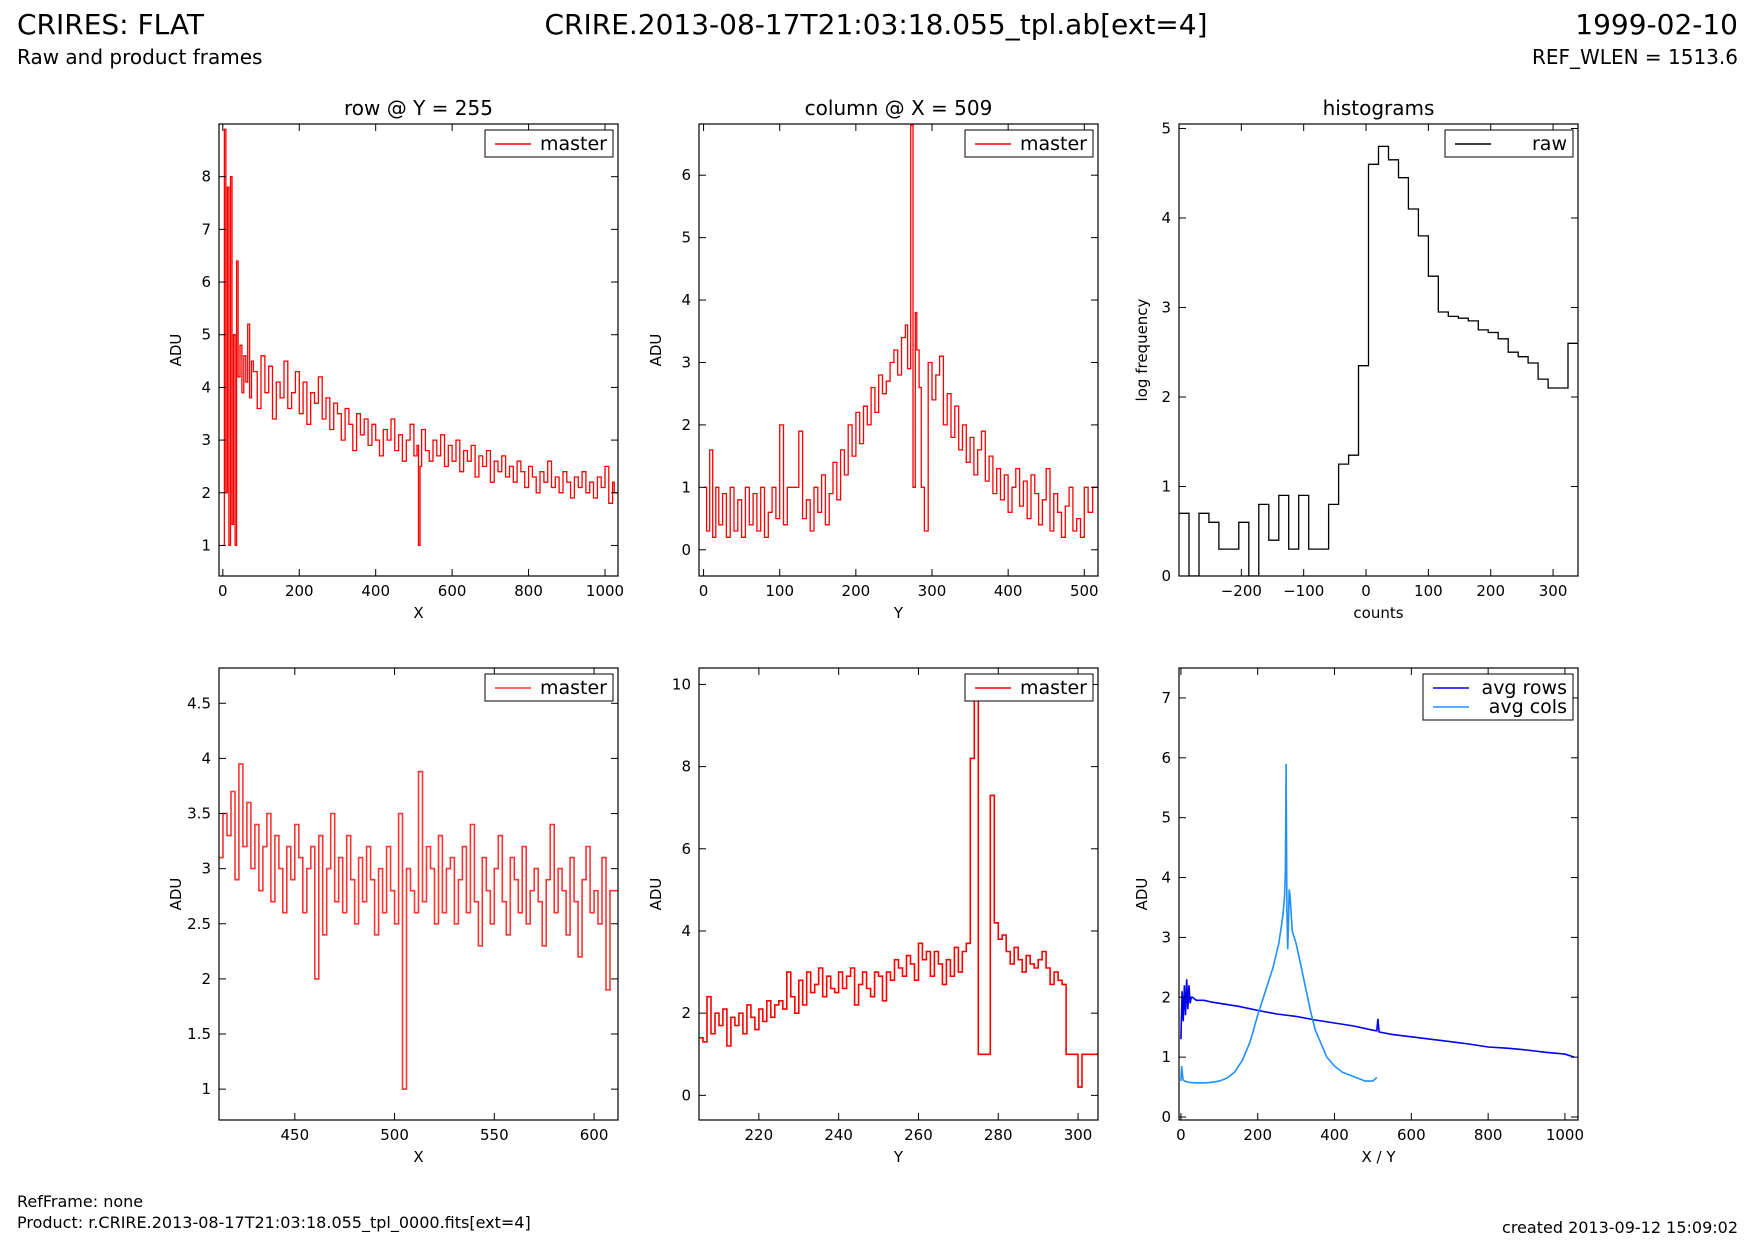 The image size is (1755, 1245). What do you see at coordinates (605, 591) in the screenshot?
I see `x-tick-label: 1000` at bounding box center [605, 591].